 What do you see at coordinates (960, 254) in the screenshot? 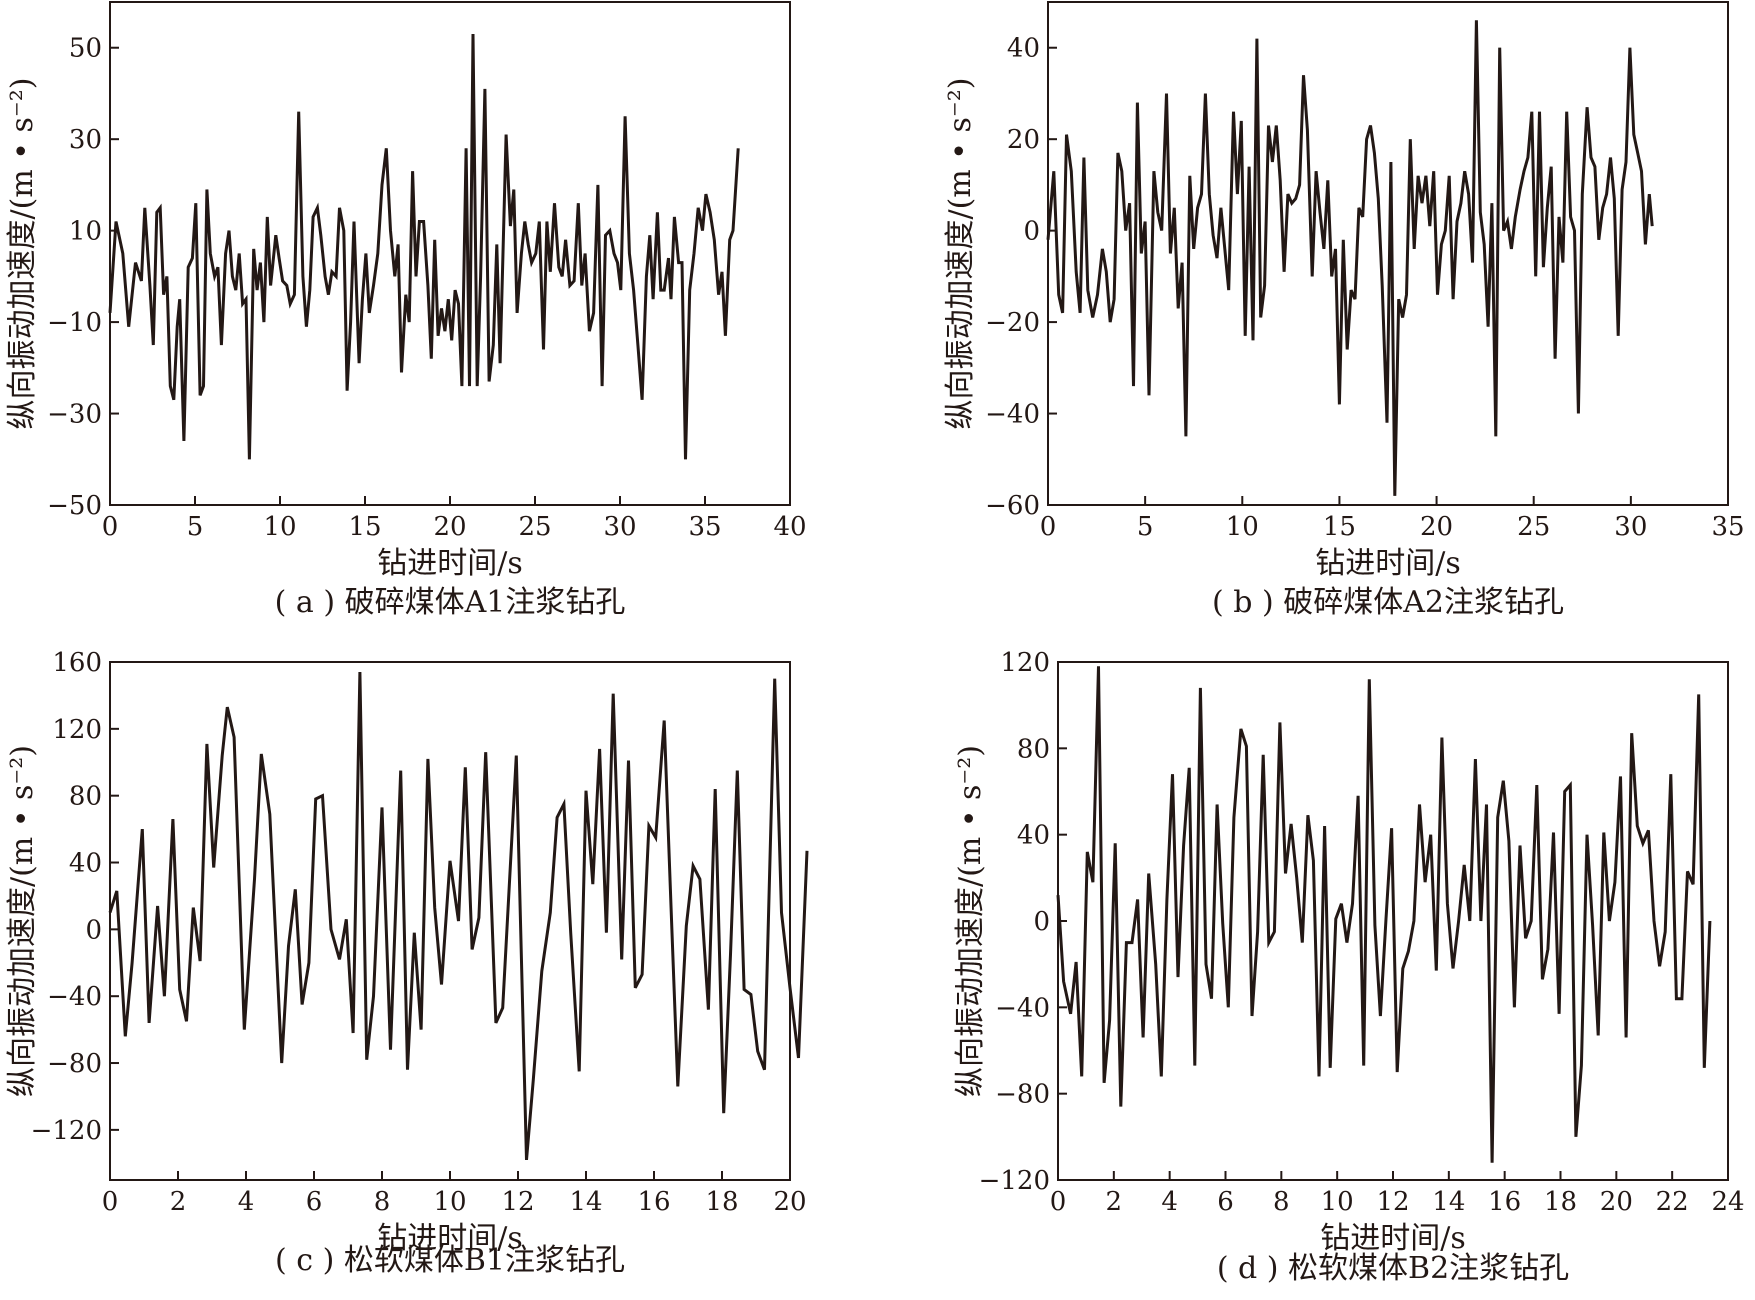
I see `y-axis-title-b: 纵向振动加速度/(m • s⁻²)` at bounding box center [960, 254].